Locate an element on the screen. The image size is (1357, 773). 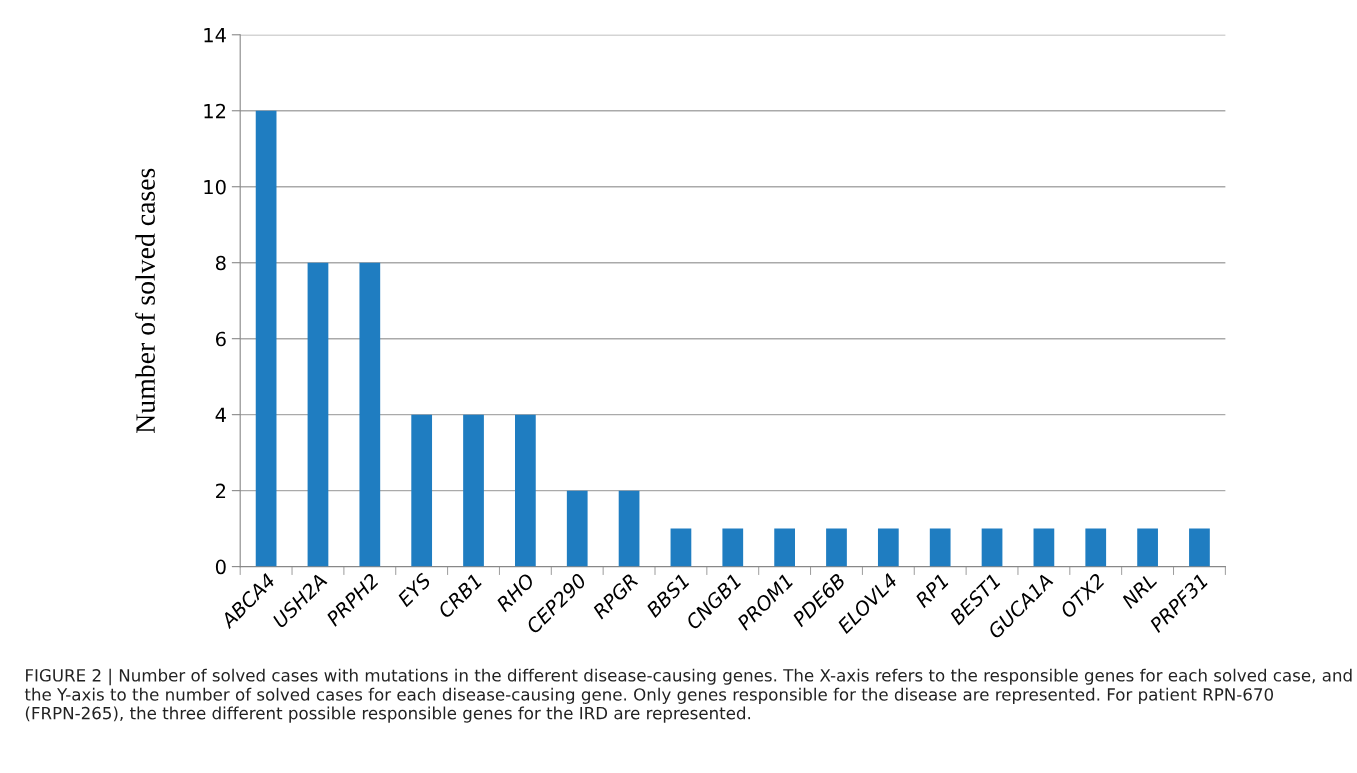
caption: FIGURE 2 | Number of solved cases with mutations in the different disease-causing genes. The X-axis refers to the responsible genes for each solved case, and the Y-axis to the number of solved cases for each disease-causing gene. Only genes responsible for the disease are represented. For patient RPN-670 (FRPN-265), the three different possible responsible genes for the IRD are represented. is located at coordinates (688, 695).